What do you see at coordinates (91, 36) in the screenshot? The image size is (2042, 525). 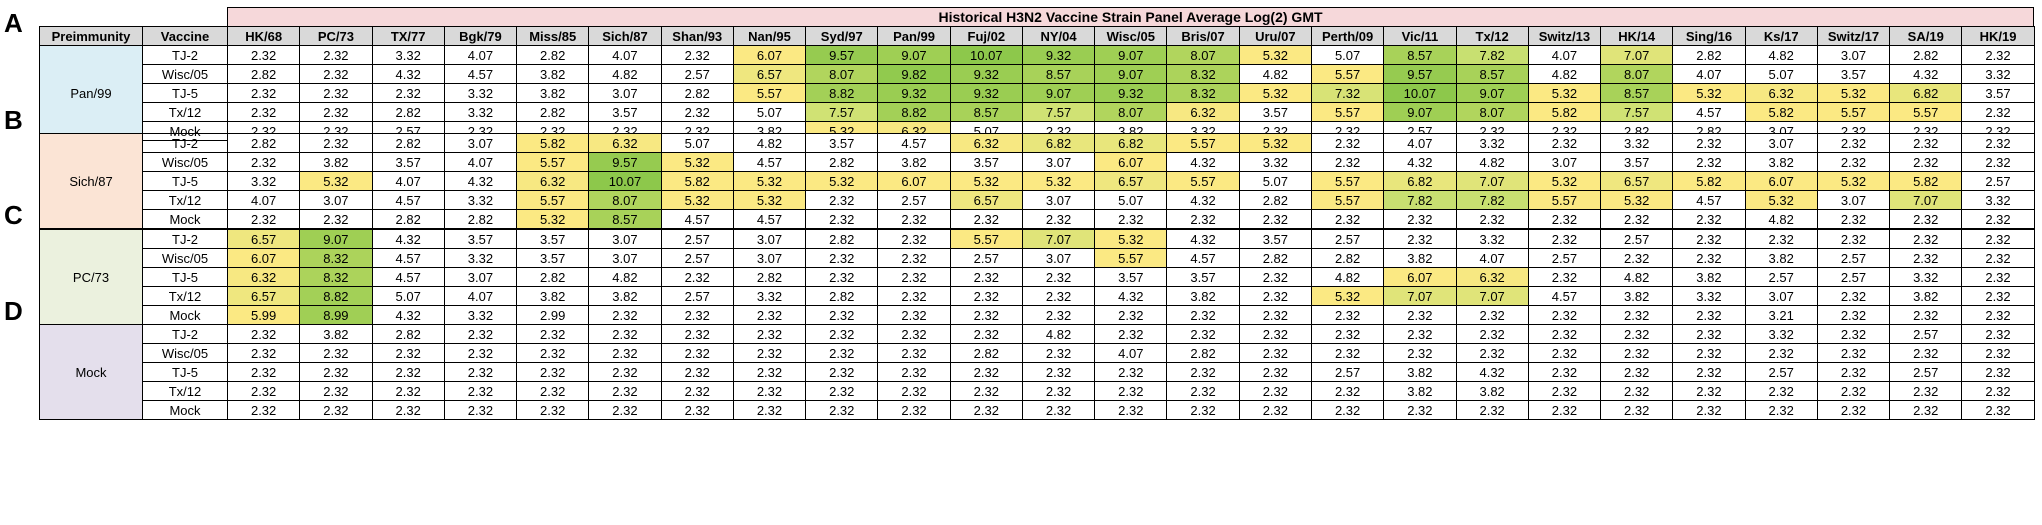 I see `header-preimmunity: Preimmunity` at bounding box center [91, 36].